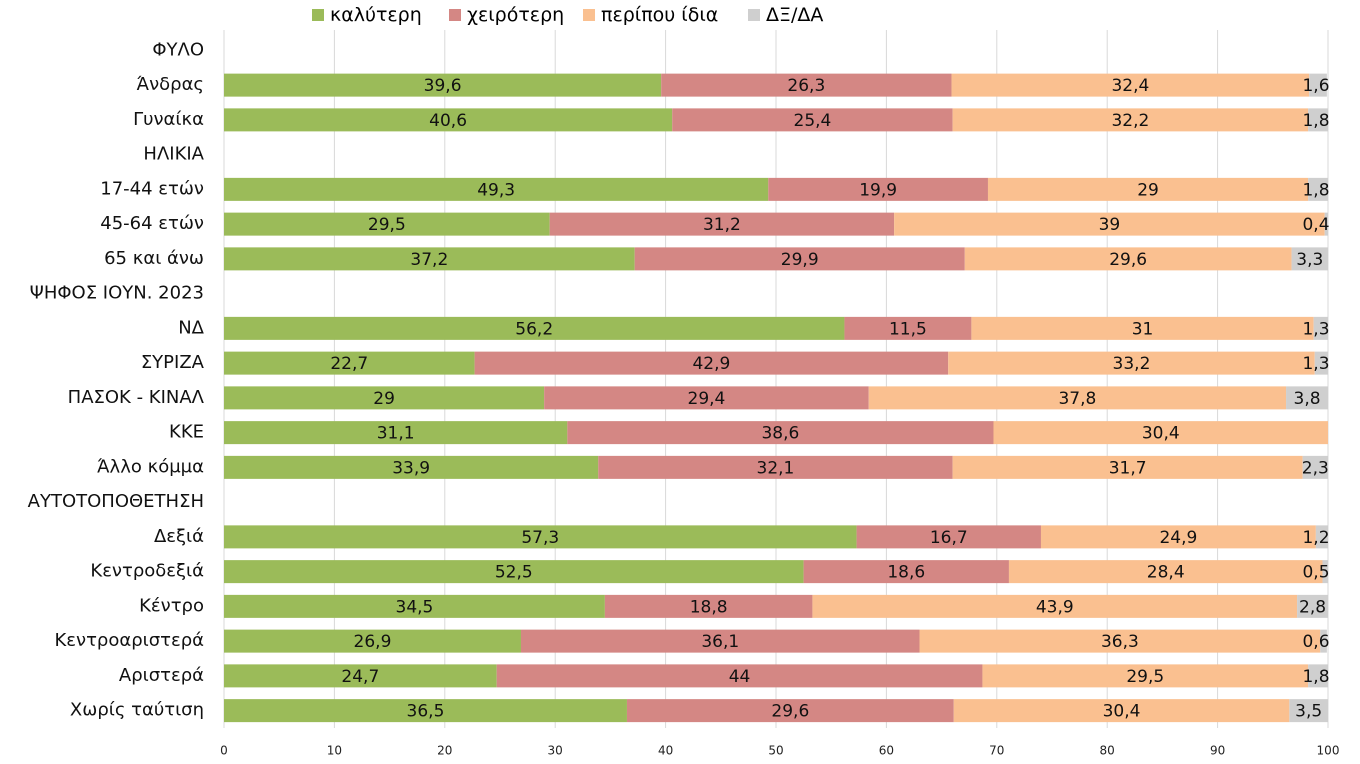 The height and width of the screenshot is (764, 1360). I want to click on group-header-label: ΨΗΦΟΣ ΙΟΥΝ. 2023, so click(117, 293).